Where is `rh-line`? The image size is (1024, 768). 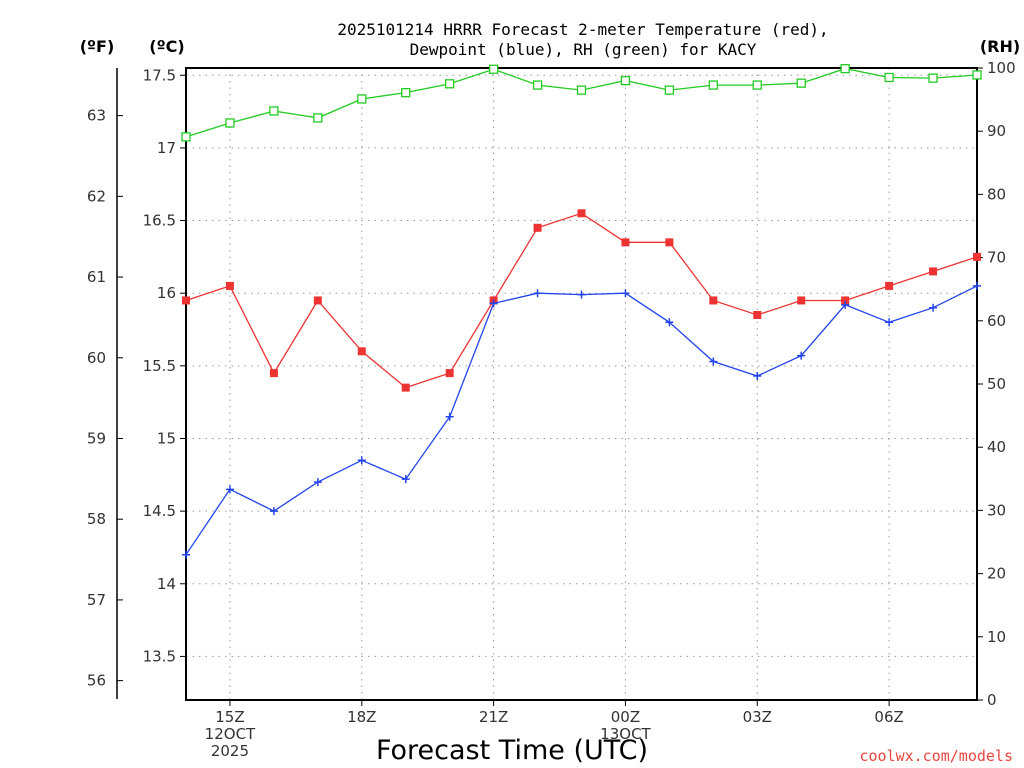
rh-line is located at coordinates (581, 102).